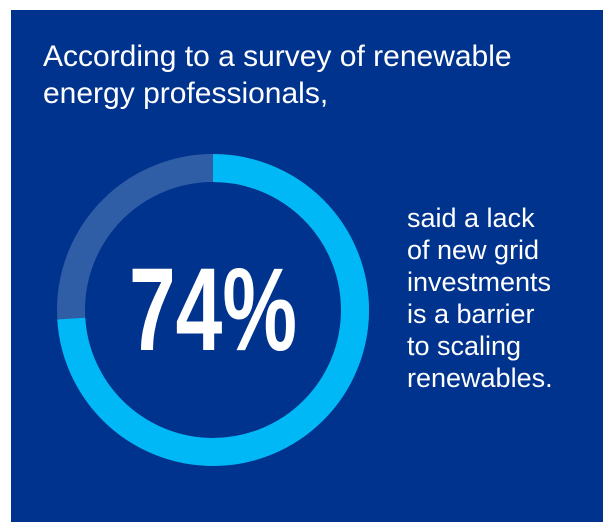 The width and height of the screenshot is (613, 530). What do you see at coordinates (277, 56) in the screenshot?
I see `intro-line-1: According to a survey of renewable` at bounding box center [277, 56].